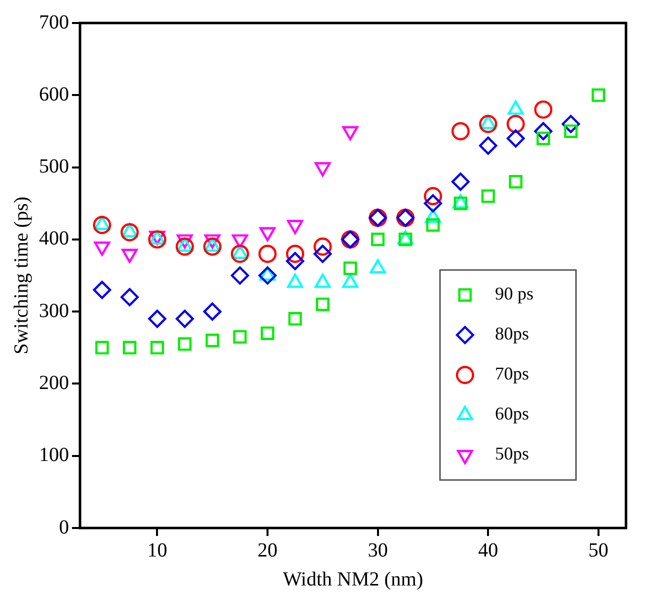  Describe the element at coordinates (514, 294) in the screenshot. I see `legend-label: 90 ps` at that location.